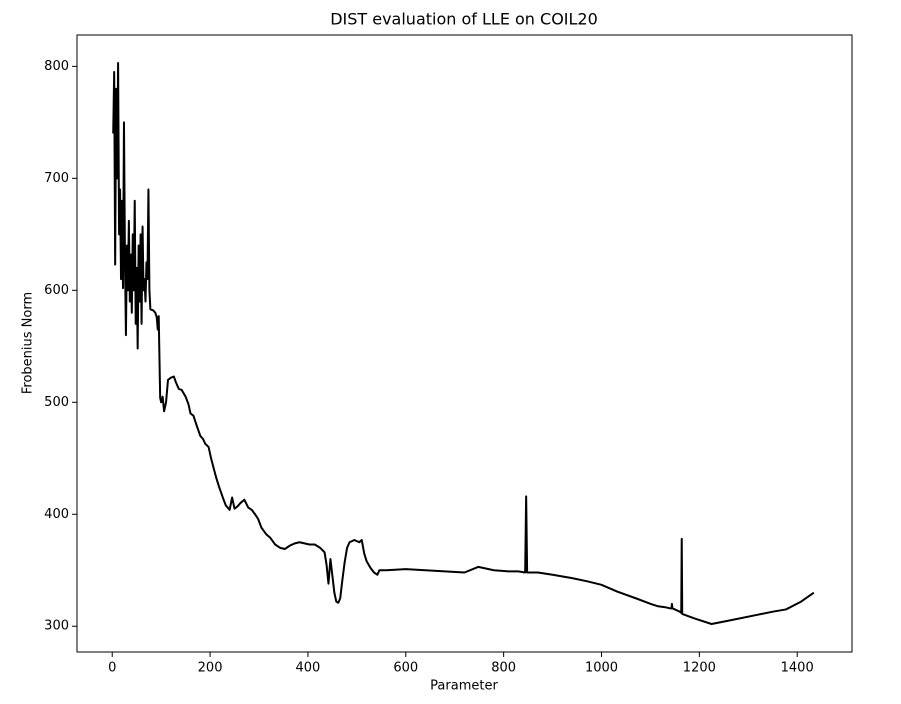 This screenshot has height=704, width=901. I want to click on x-tick-label: 1200, so click(699, 668).